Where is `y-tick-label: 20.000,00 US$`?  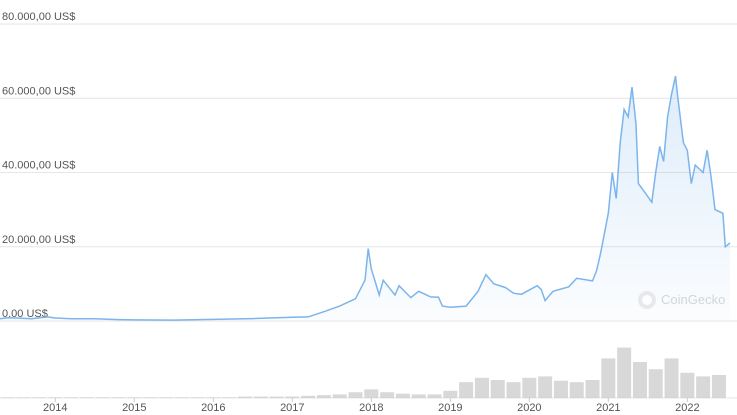
y-tick-label: 20.000,00 US$ is located at coordinates (38, 240).